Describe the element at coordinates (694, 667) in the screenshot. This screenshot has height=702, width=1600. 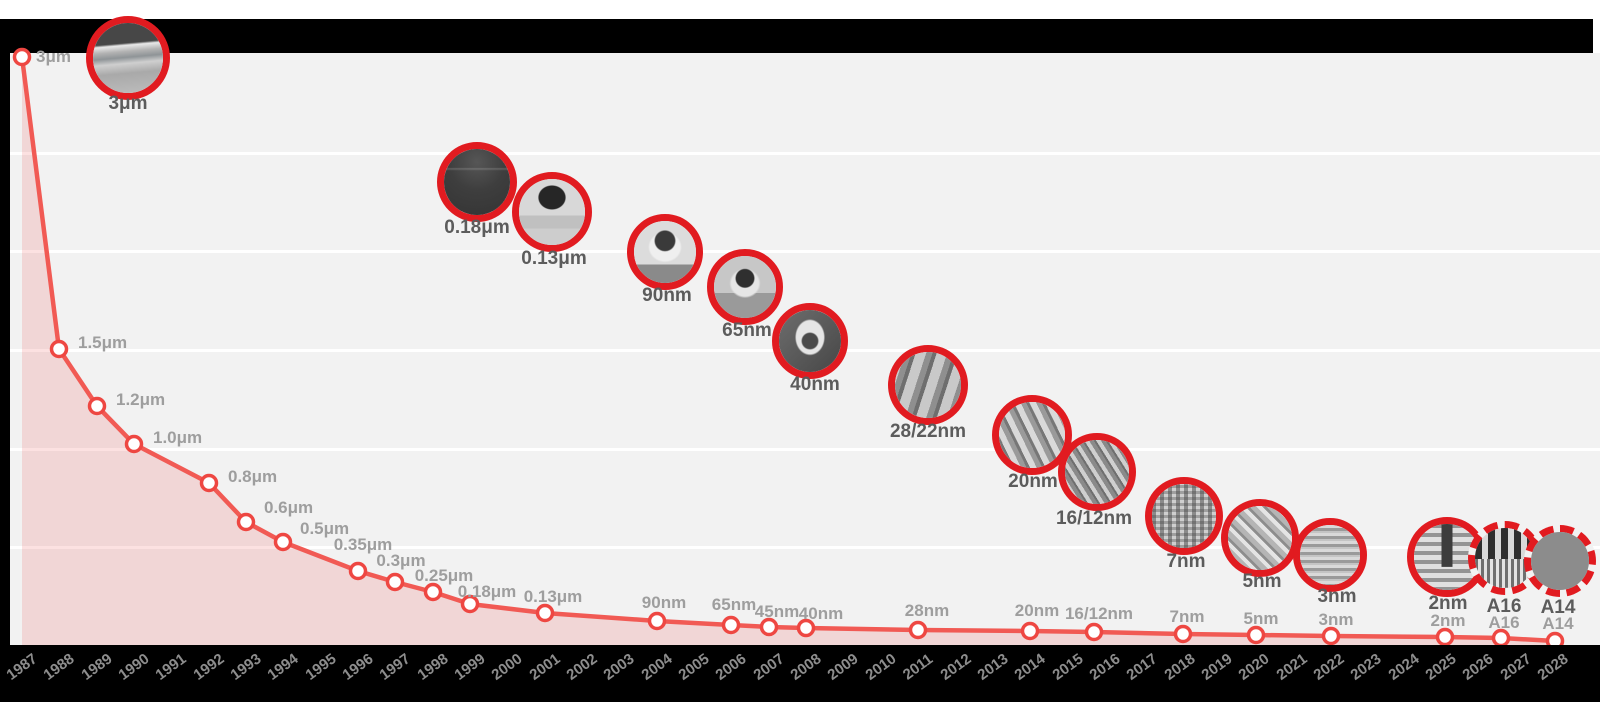
I see `year-tick-label: 2005` at that location.